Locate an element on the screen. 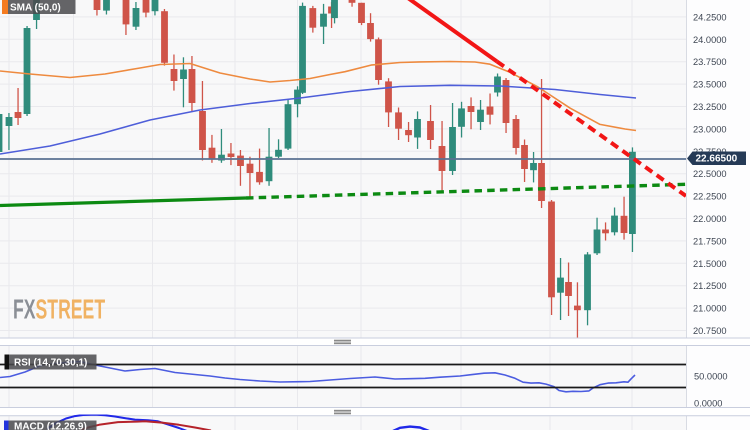  svg-text: 24.0000 is located at coordinates (710, 40).